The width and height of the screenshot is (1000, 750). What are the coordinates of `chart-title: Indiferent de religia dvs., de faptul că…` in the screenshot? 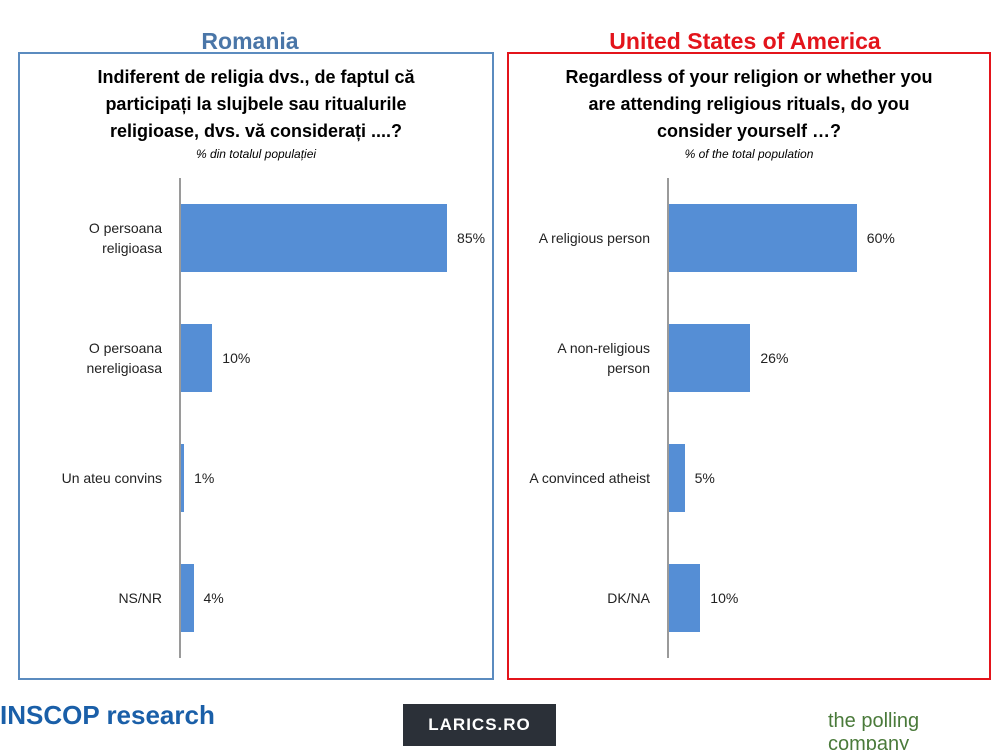 It's located at (256, 104).